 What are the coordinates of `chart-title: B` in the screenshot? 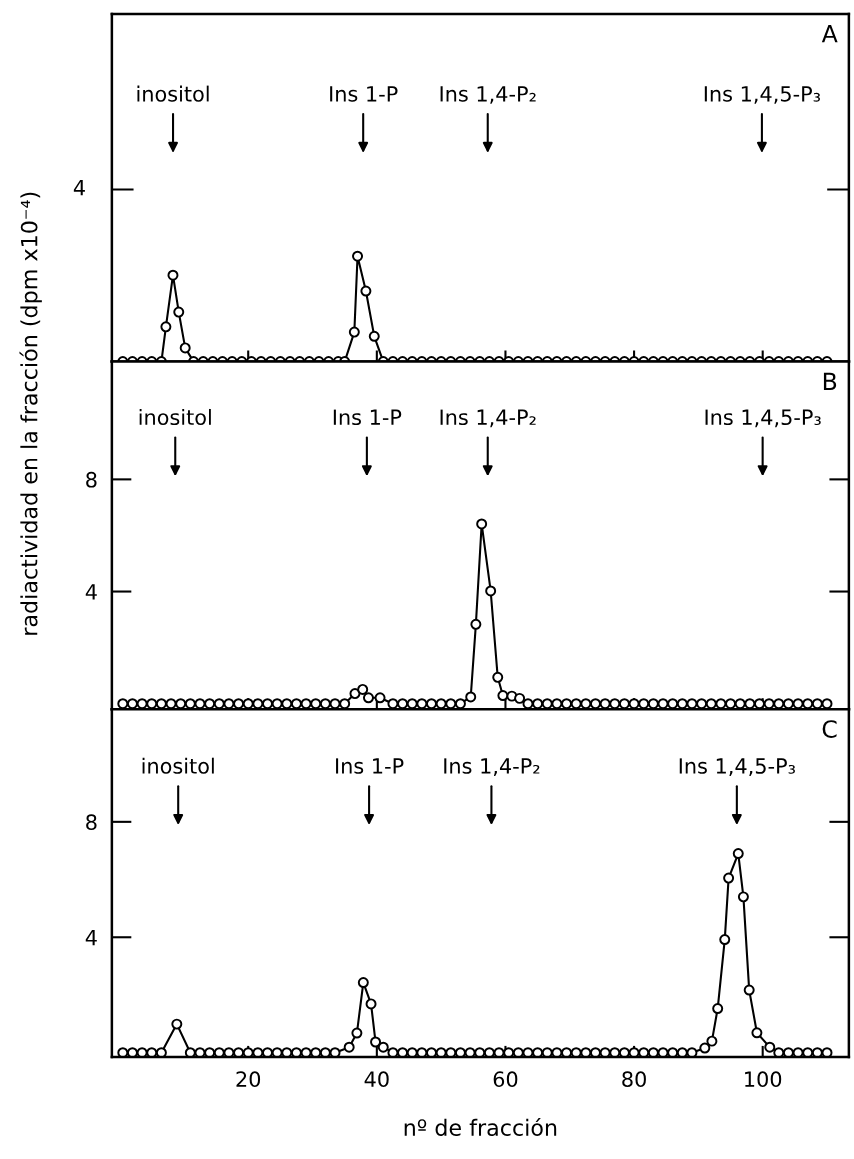 It's located at (830, 381).